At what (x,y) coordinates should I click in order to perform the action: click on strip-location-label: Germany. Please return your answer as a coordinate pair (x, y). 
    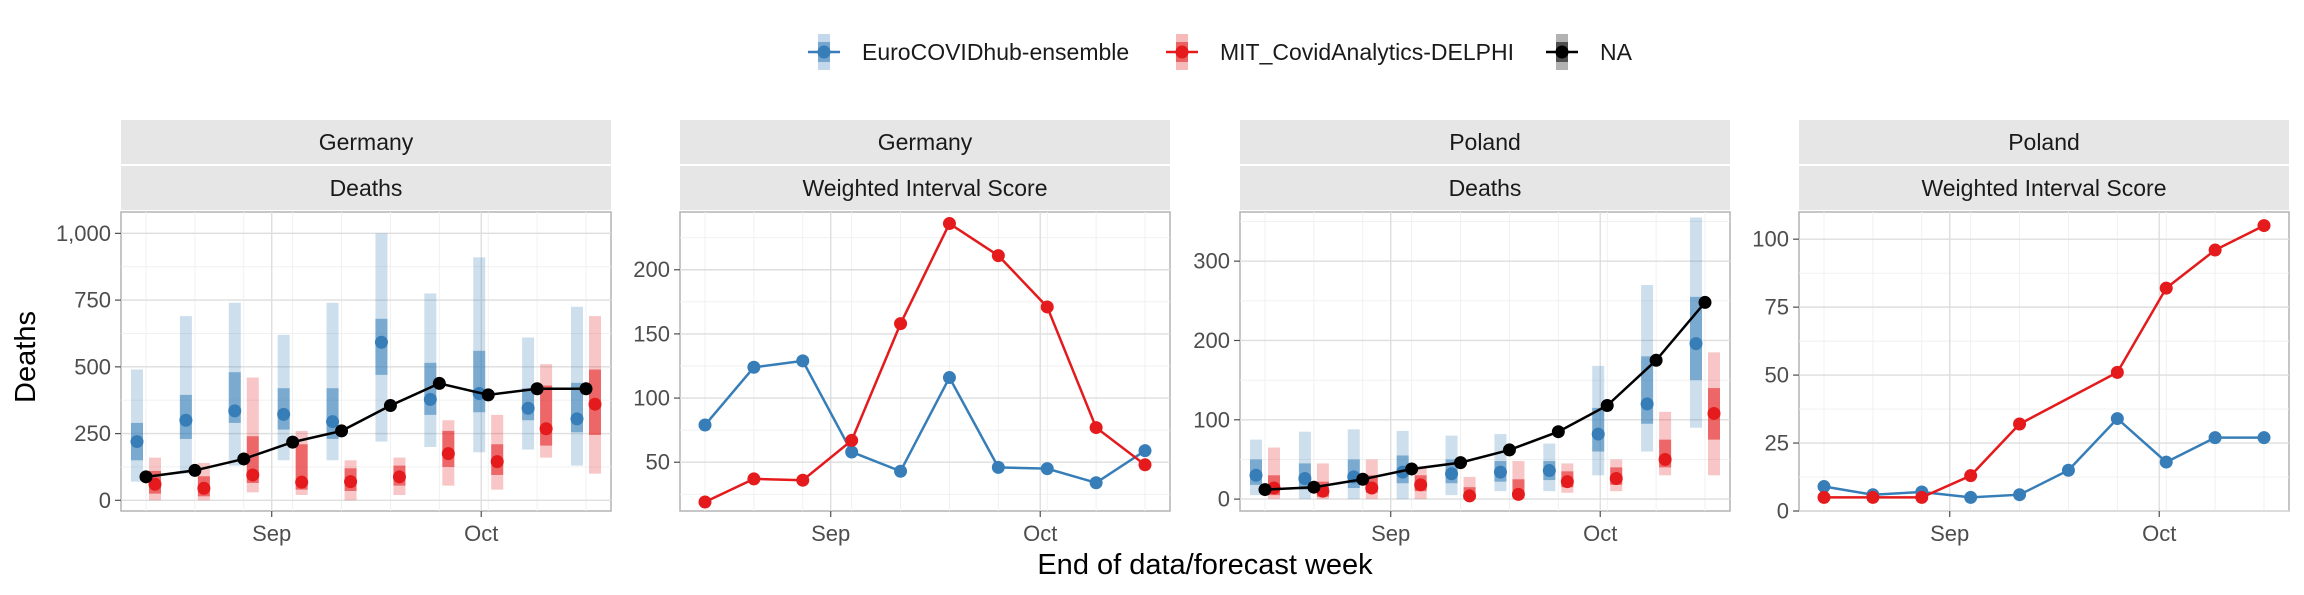
    Looking at the image, I should click on (925, 142).